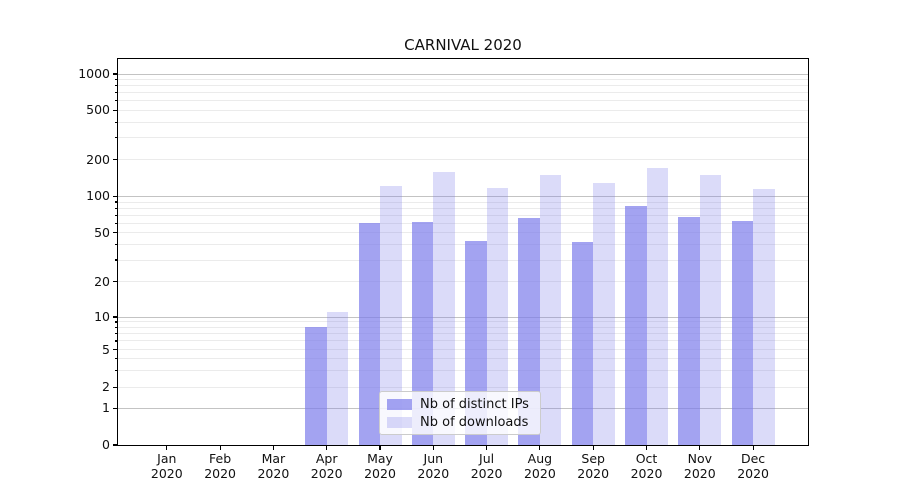  I want to click on x-tick-month: Mar, so click(273, 458).